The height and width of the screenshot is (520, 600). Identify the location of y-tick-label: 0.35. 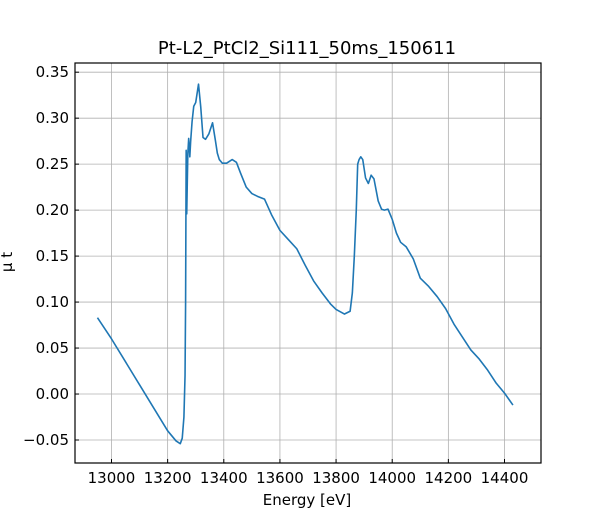
(52, 72).